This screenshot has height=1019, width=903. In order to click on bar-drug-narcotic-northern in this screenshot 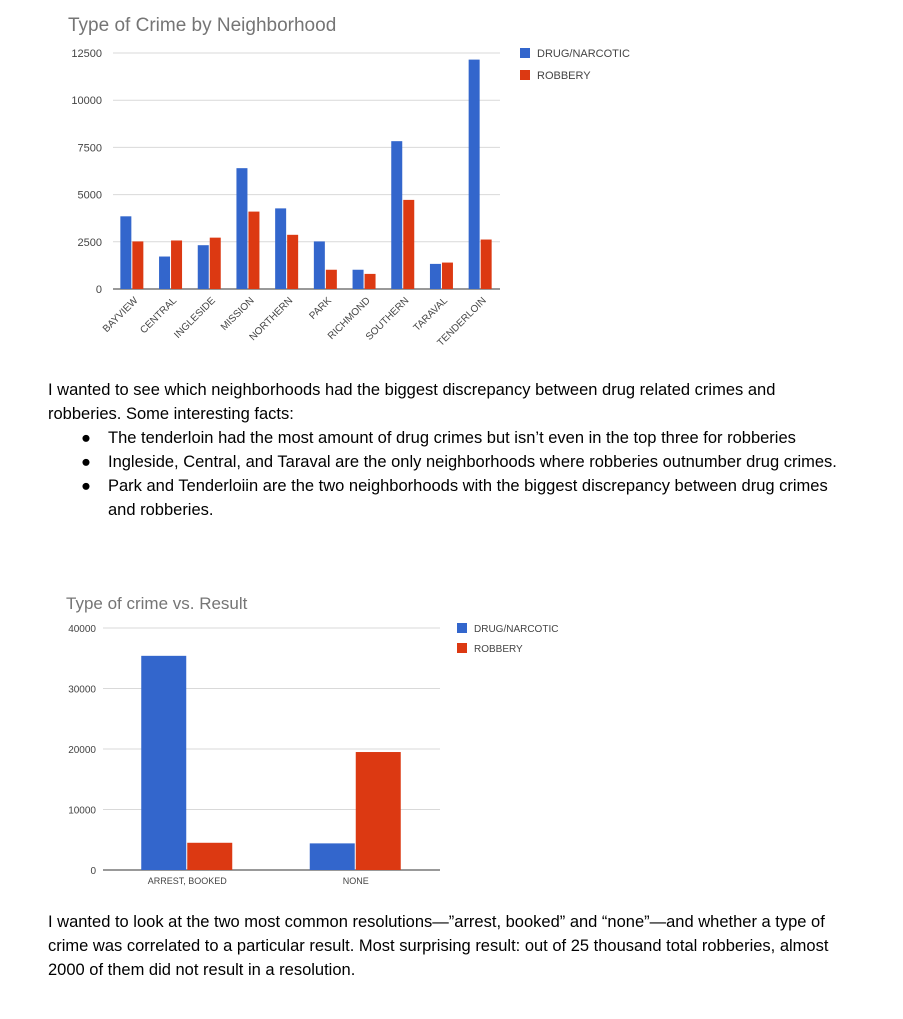, I will do `click(281, 248)`.